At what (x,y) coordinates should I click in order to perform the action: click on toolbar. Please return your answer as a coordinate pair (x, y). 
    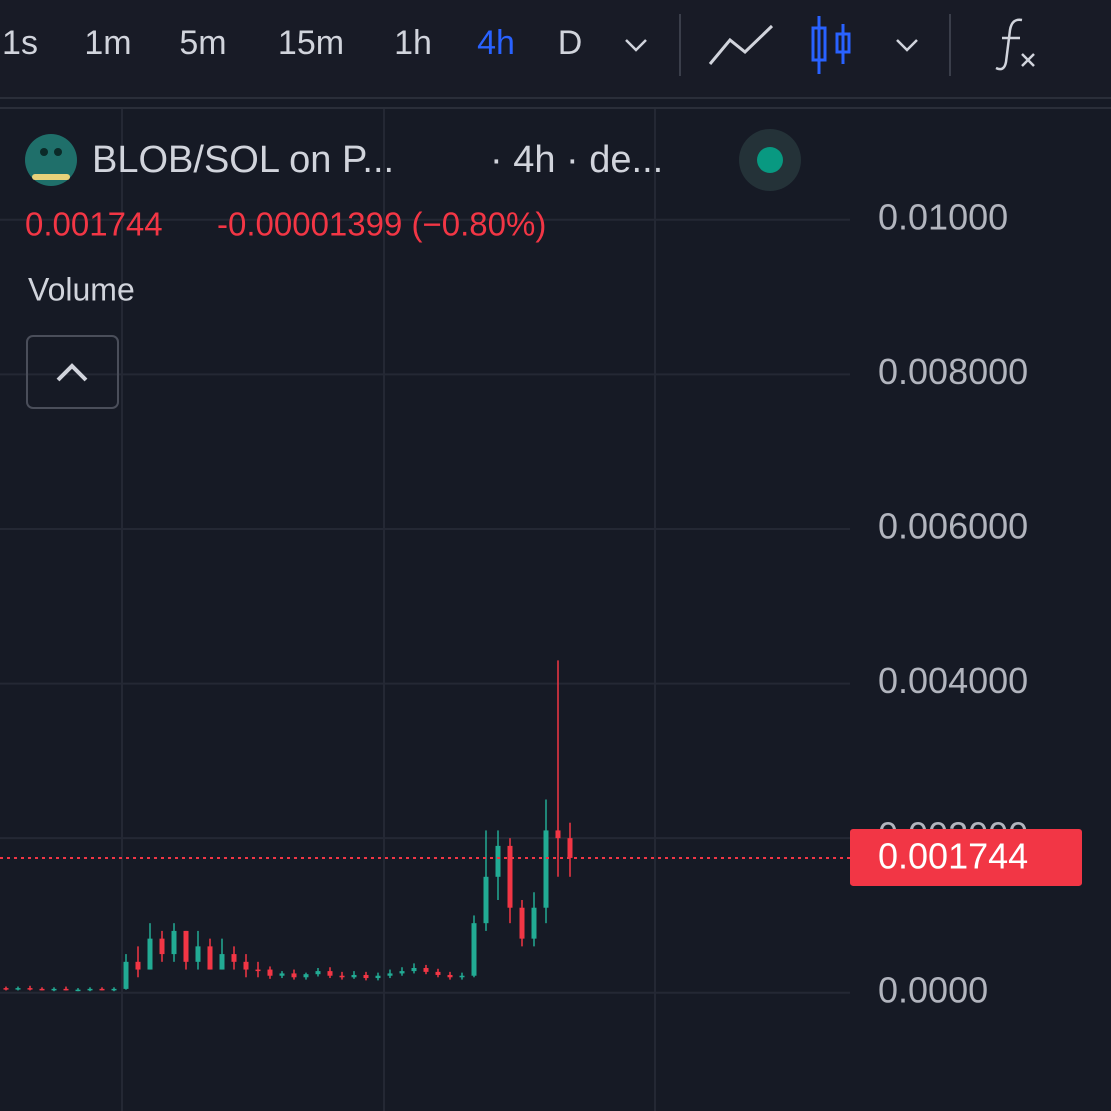
    Looking at the image, I should click on (555, 49).